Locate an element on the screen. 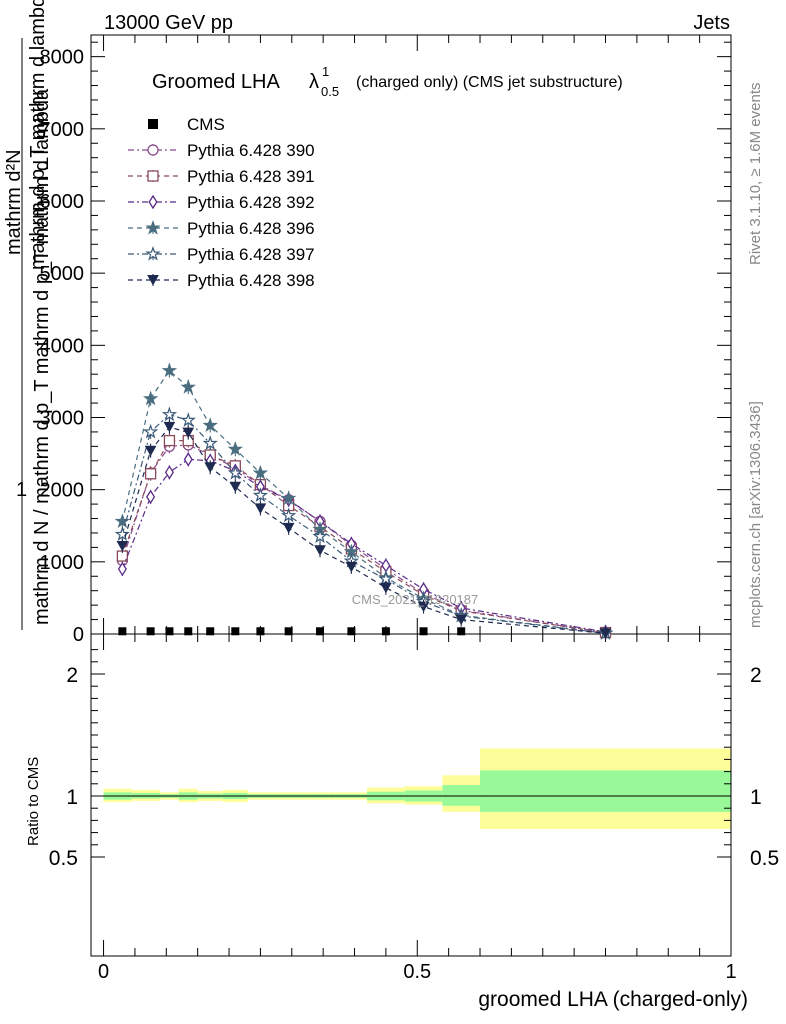 The width and height of the screenshot is (786, 1024). y-tick-label: 6000 is located at coordinates (62, 202).